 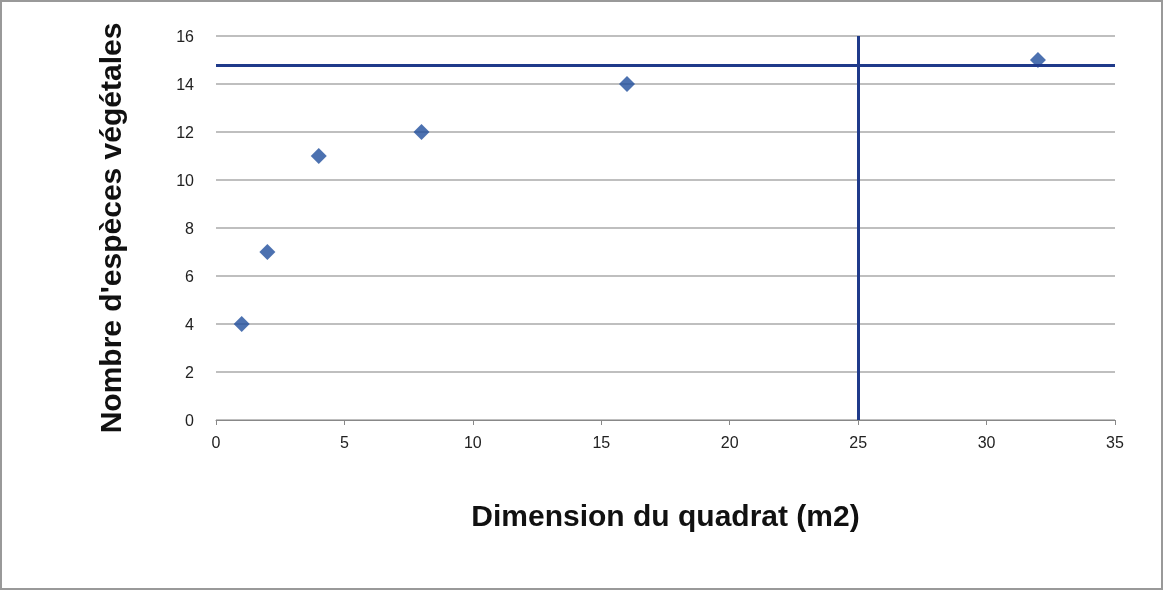 I want to click on x-tick-label: 20, so click(x=729, y=442).